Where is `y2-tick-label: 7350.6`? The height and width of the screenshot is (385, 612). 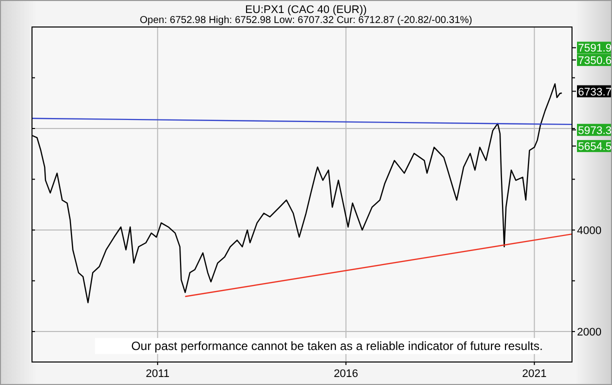
y2-tick-label: 7350.6 is located at coordinates (595, 60).